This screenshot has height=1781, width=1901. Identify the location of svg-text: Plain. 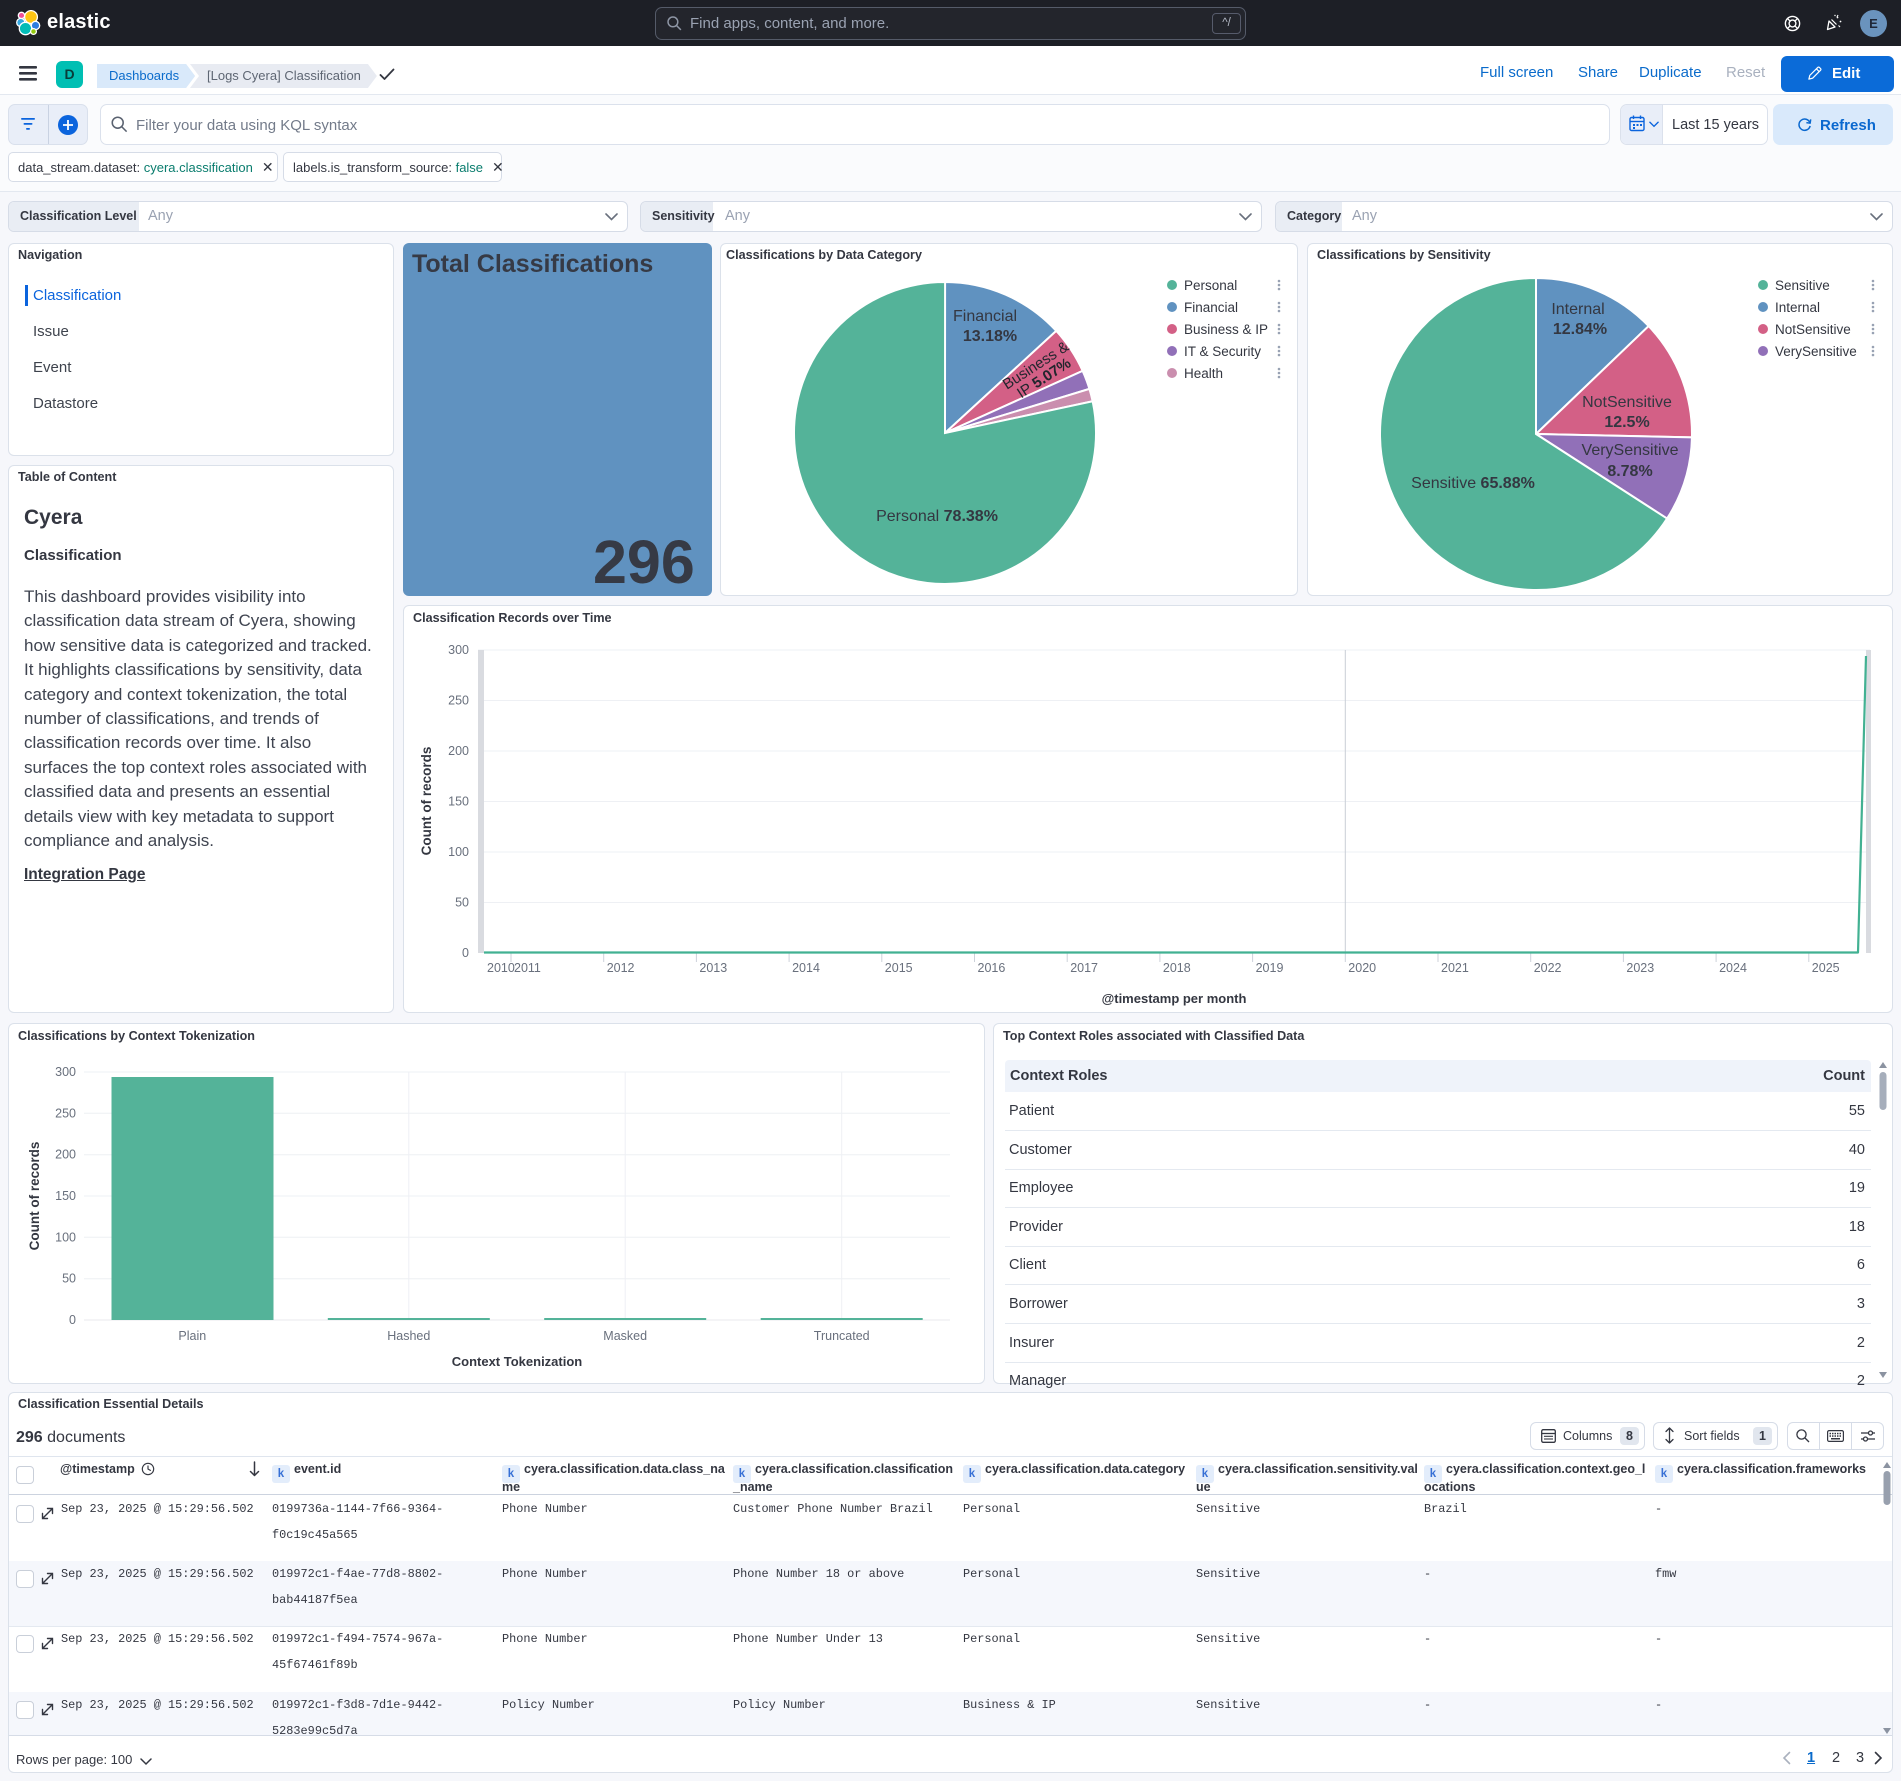
(192, 1336).